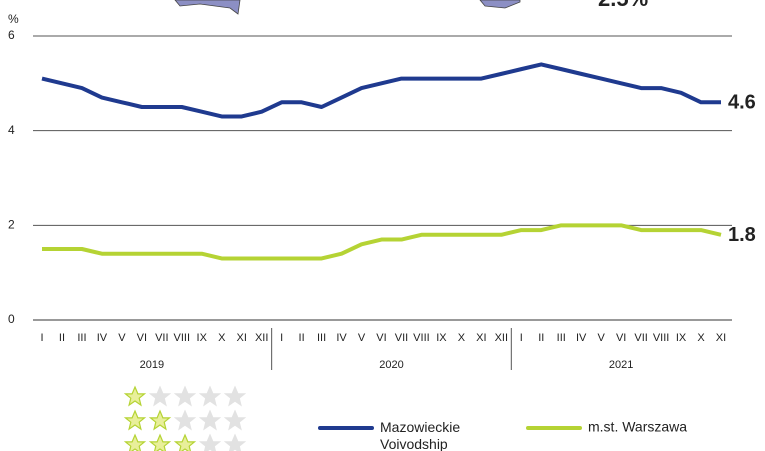 This screenshot has width=765, height=451. What do you see at coordinates (742, 103) in the screenshot?
I see `end-label: 4.6` at bounding box center [742, 103].